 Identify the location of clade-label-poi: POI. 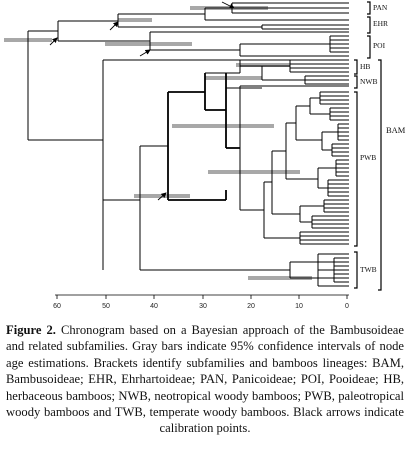
(379, 45).